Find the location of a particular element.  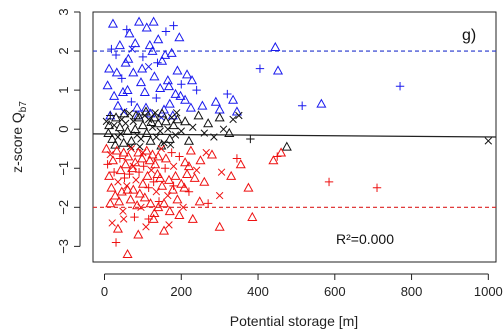

x-tick-label: 1000 is located at coordinates (488, 291).